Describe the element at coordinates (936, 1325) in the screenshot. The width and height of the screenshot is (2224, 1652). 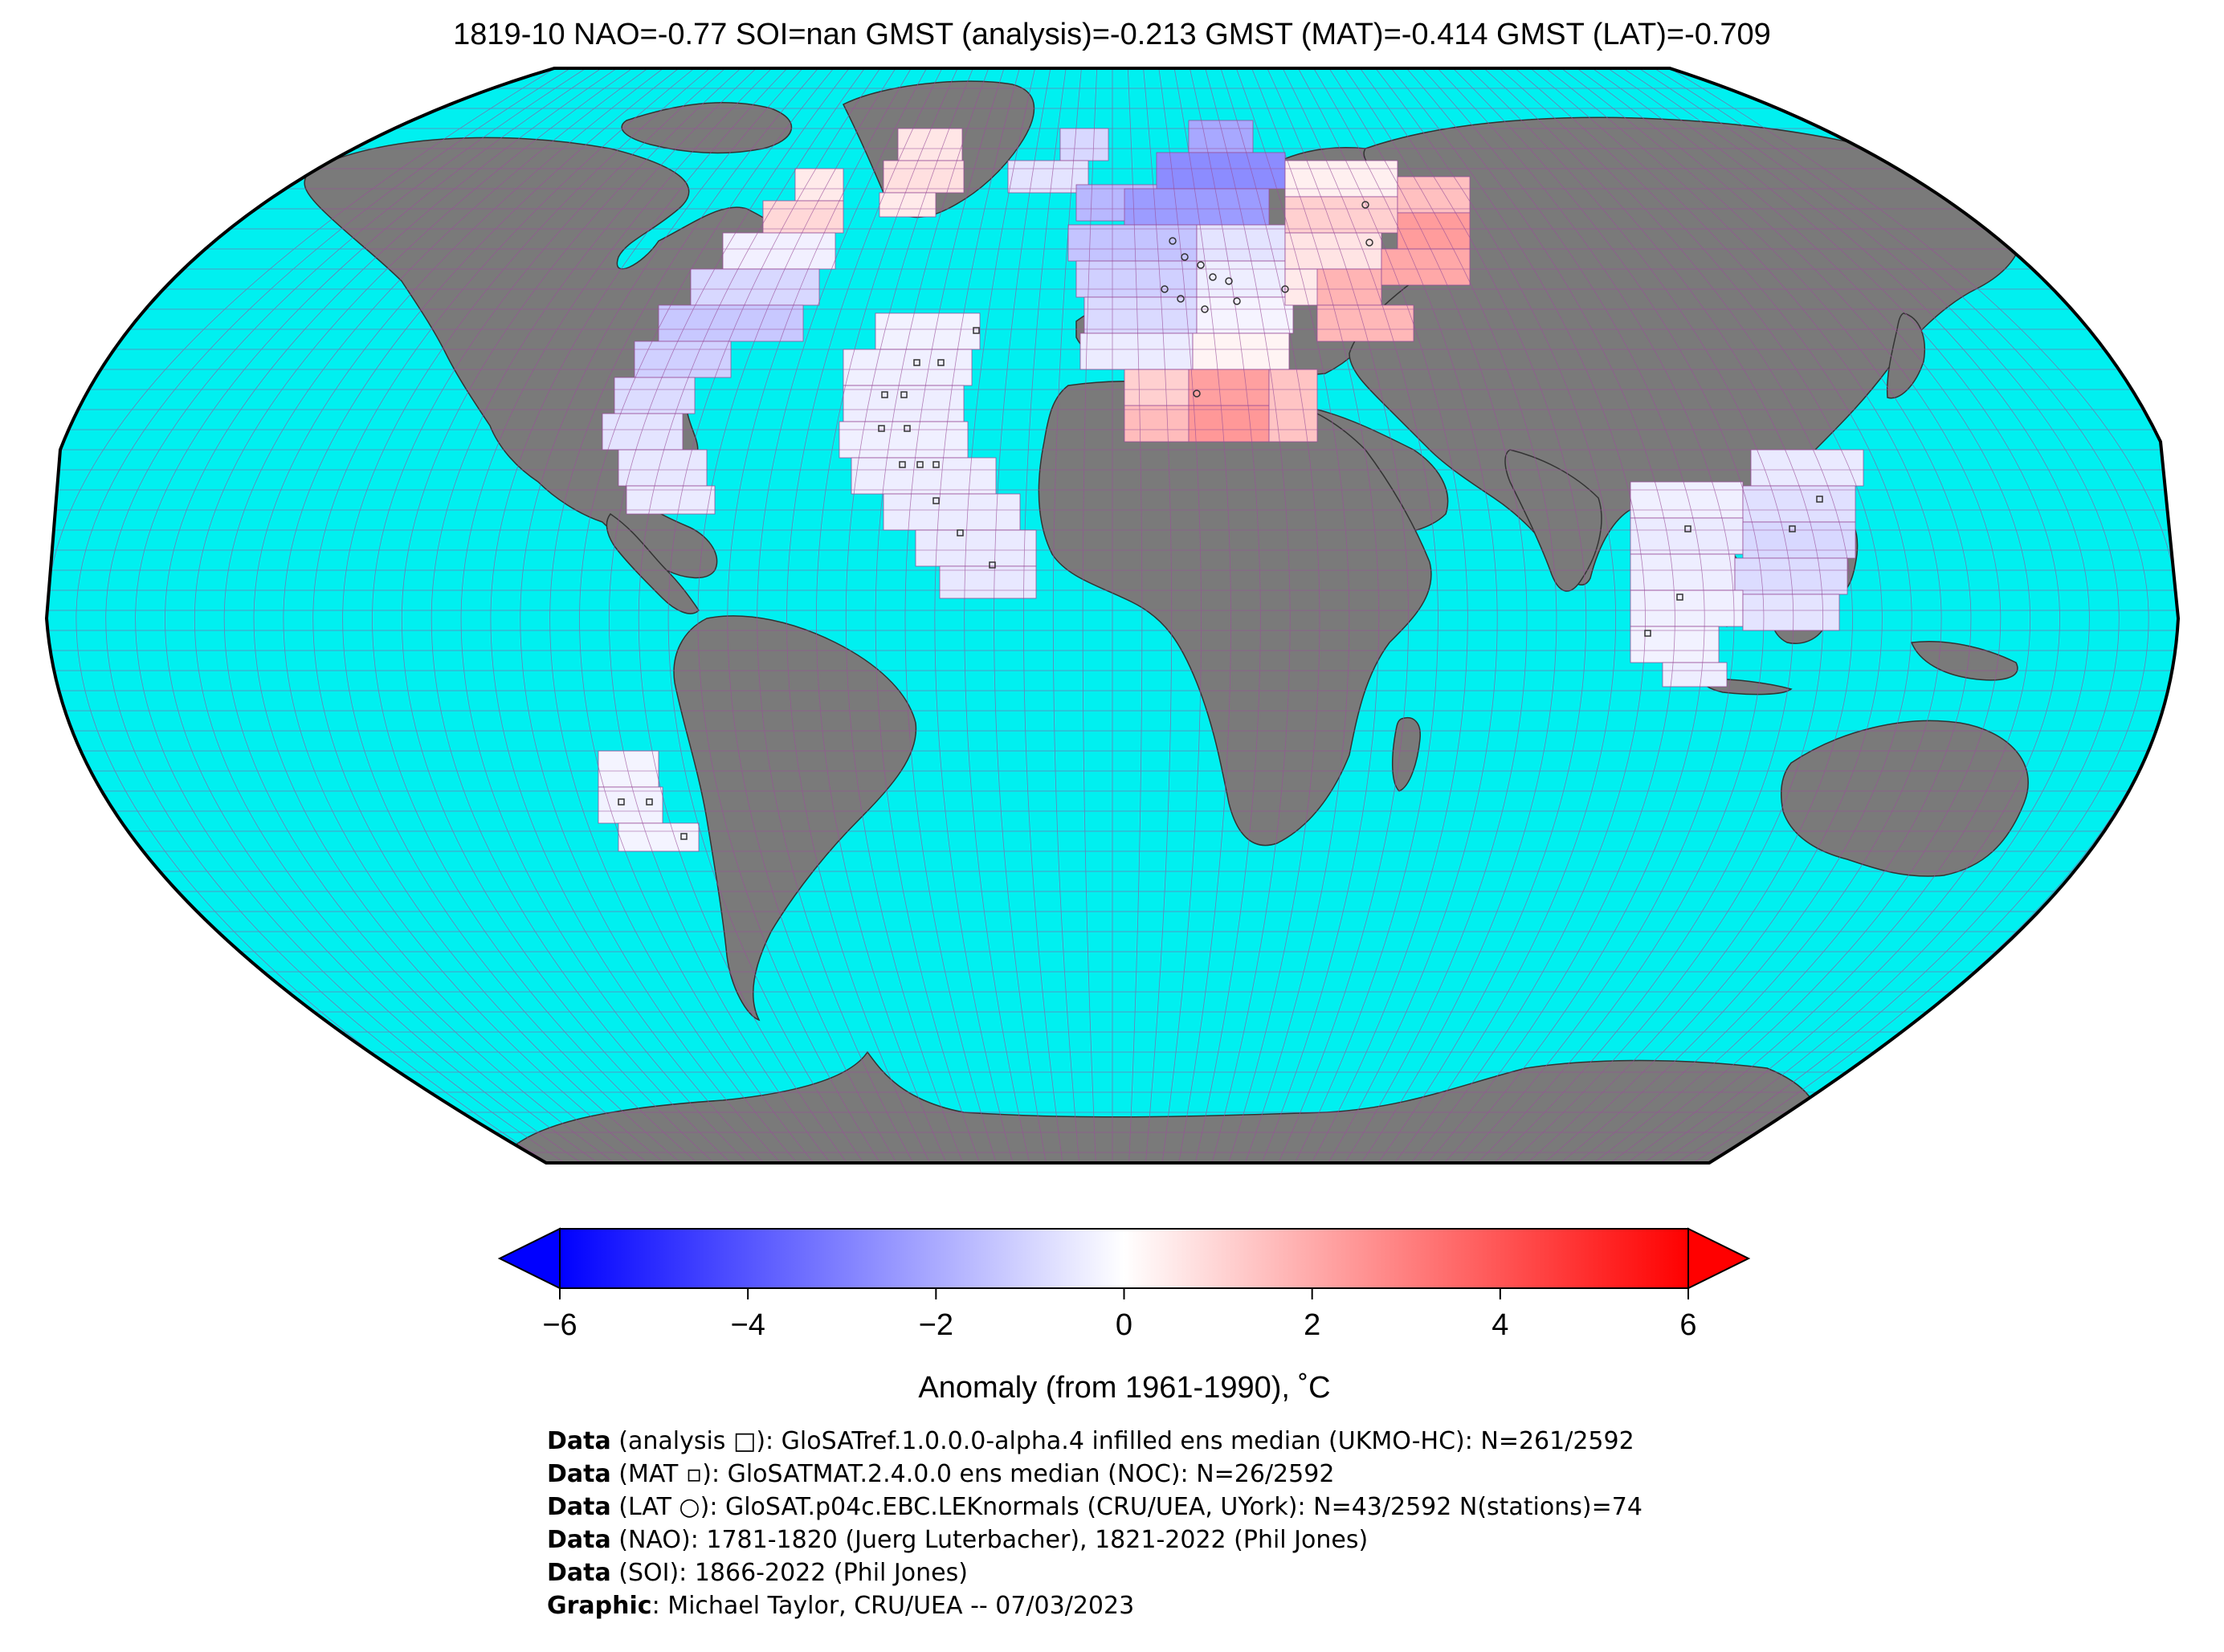
I see `colorbar-tick-label: −2` at that location.